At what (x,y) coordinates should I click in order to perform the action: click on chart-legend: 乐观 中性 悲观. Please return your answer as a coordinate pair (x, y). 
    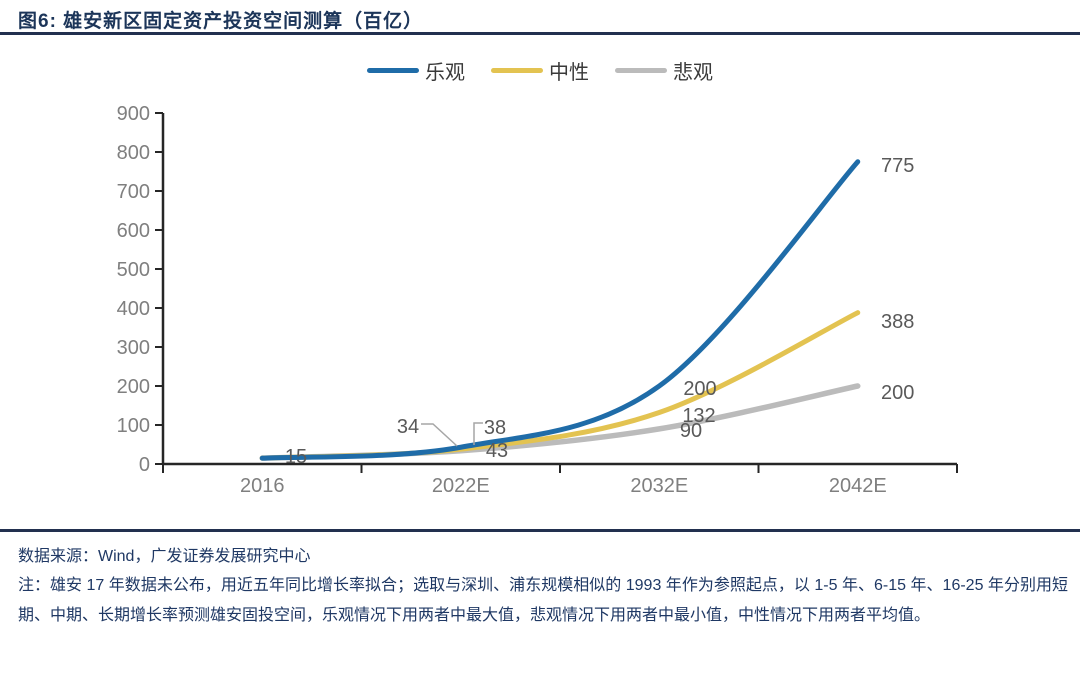
    Looking at the image, I should click on (540, 70).